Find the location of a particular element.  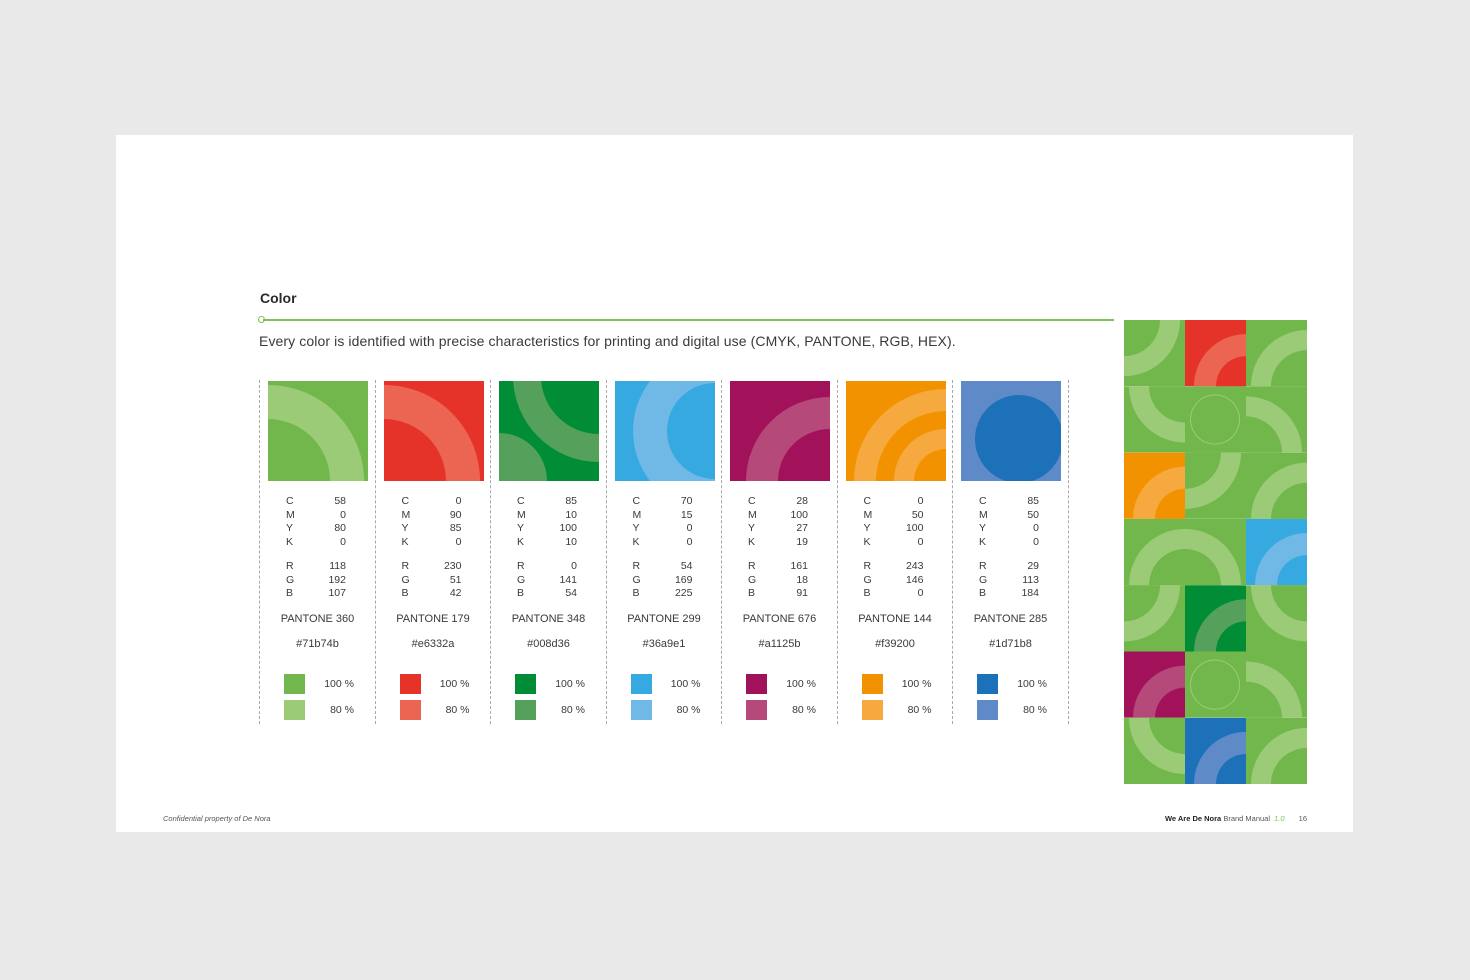

hex-label: #36a9e1 is located at coordinates (664, 644).